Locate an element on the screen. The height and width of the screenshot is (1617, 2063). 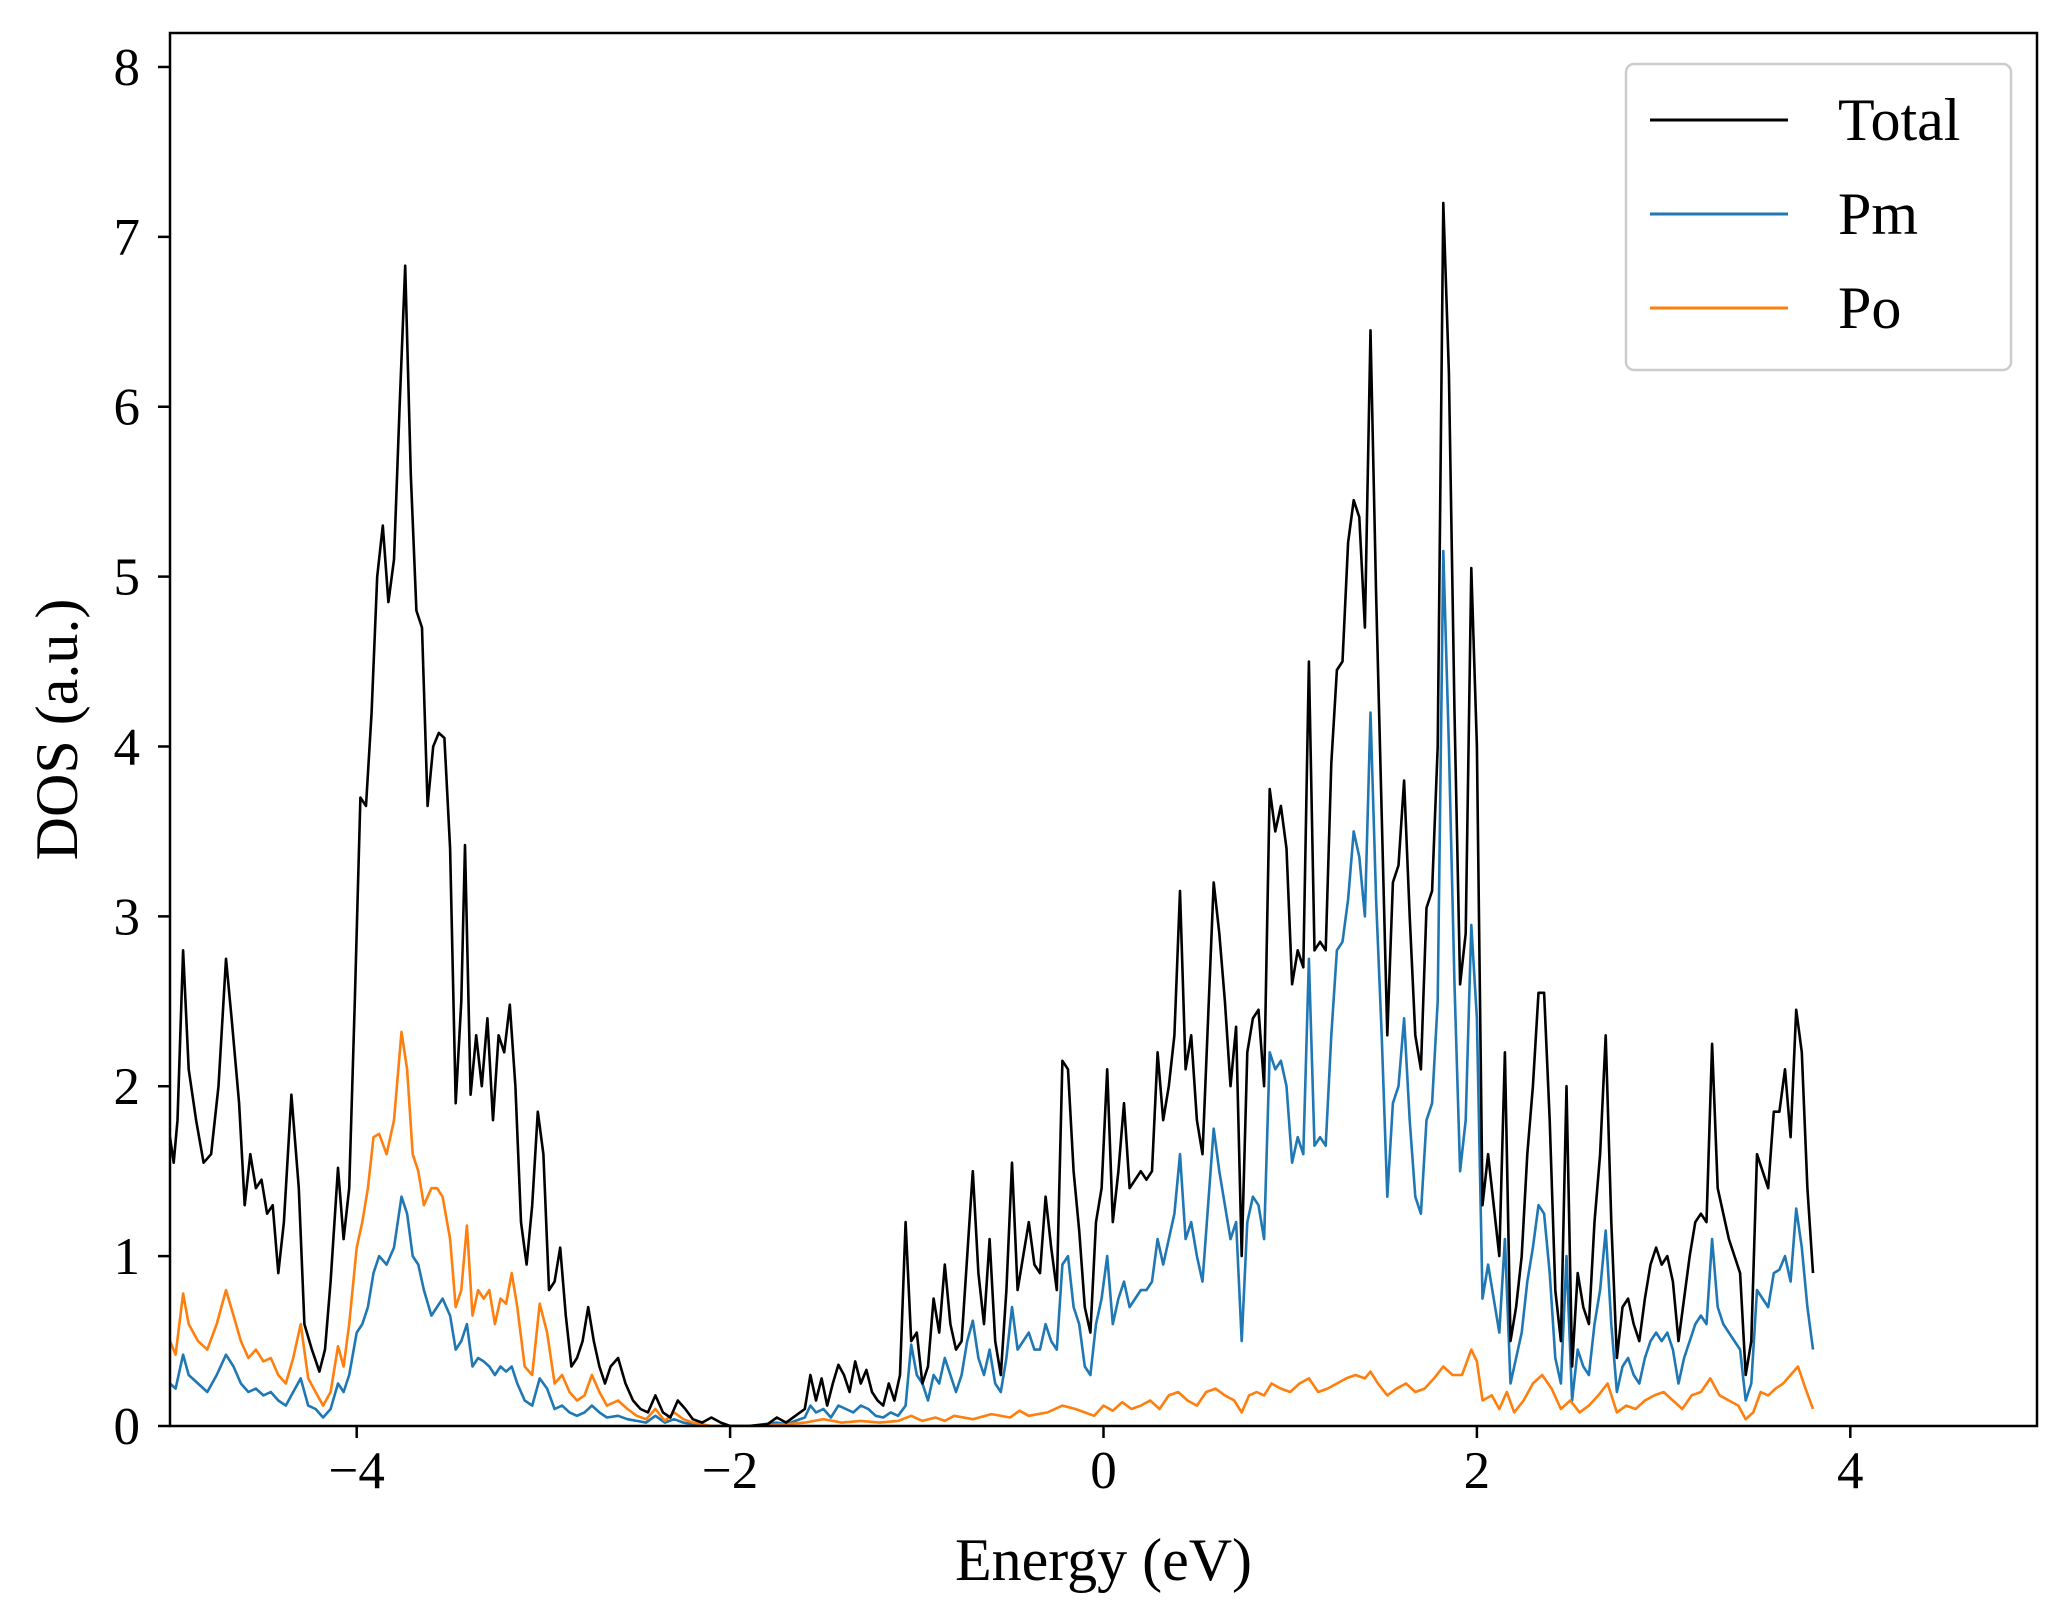
y-tick-label: 4 is located at coordinates (127, 747).